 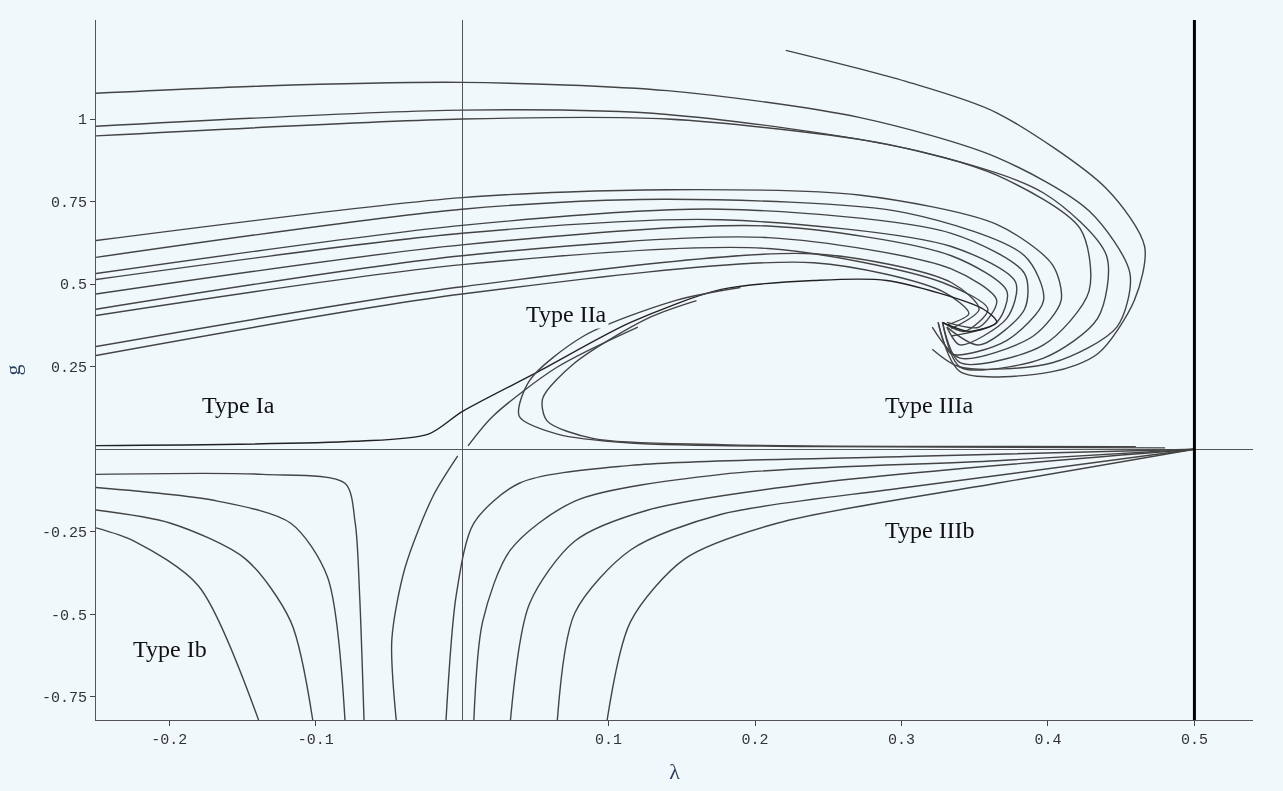 I want to click on annotation: Type IIIa, so click(x=929, y=405).